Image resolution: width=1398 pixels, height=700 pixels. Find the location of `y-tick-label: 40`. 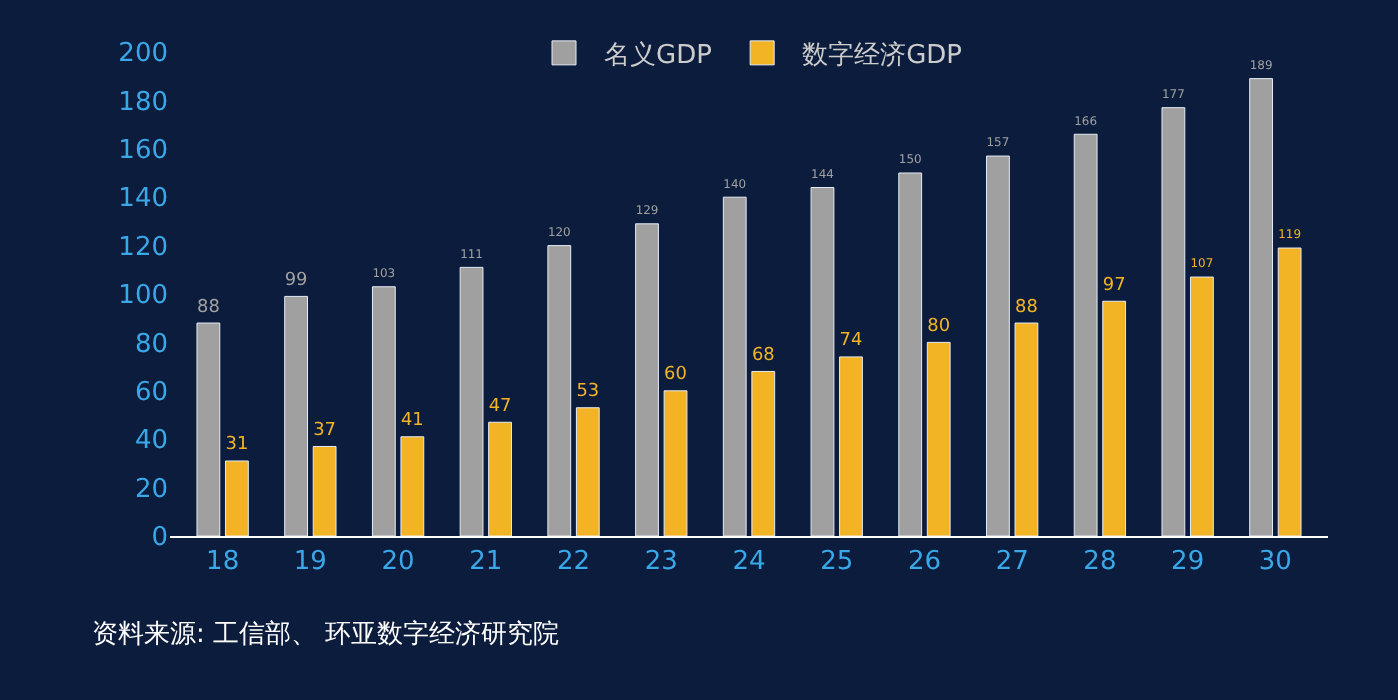

y-tick-label: 40 is located at coordinates (151, 441).